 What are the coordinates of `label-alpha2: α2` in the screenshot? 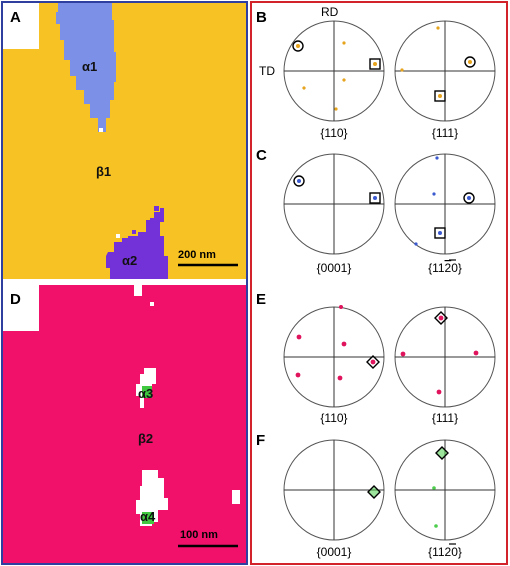 It's located at (129, 260).